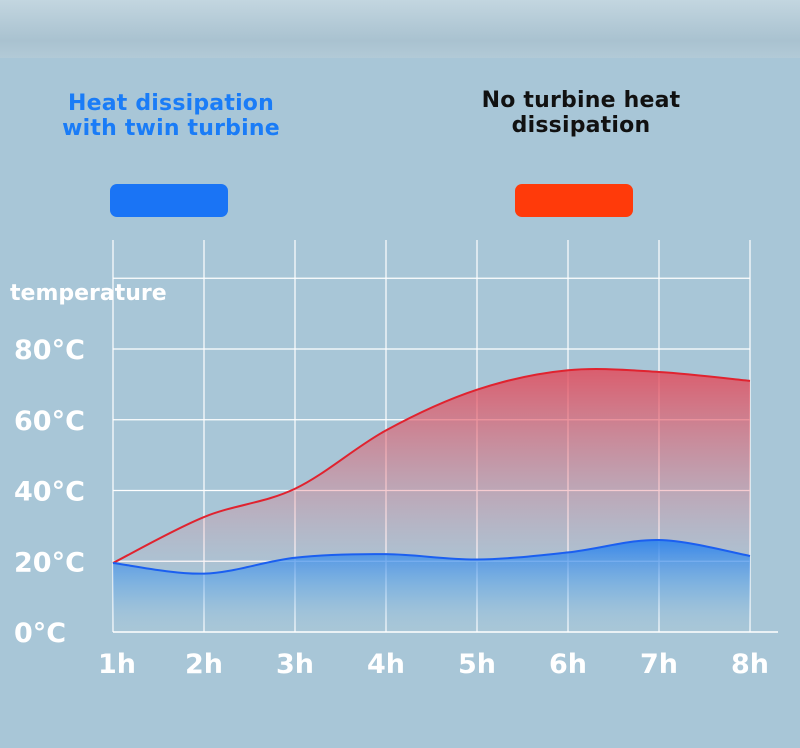 The image size is (800, 748). I want to click on y-axis-title: temperature, so click(88, 293).